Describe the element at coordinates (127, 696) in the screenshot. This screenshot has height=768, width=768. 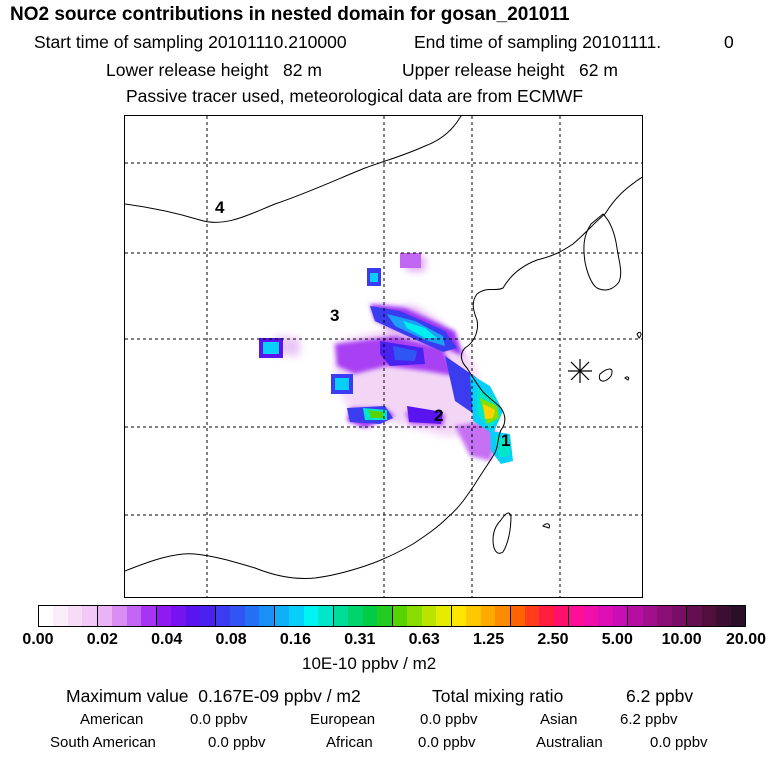
I see `max-value-label: Maximum value` at that location.